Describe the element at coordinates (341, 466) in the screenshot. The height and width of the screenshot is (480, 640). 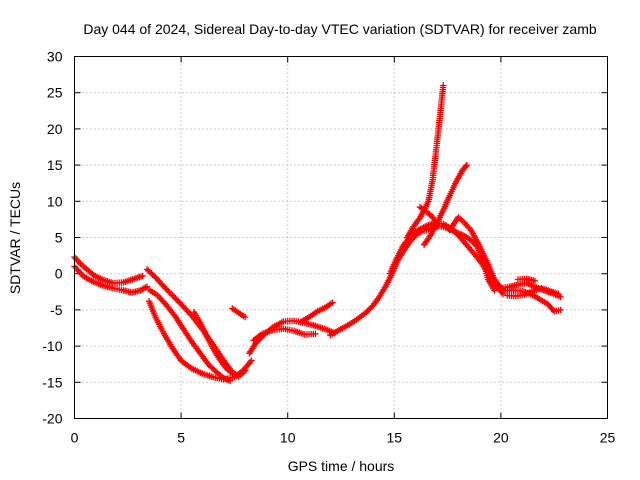
I see `x-axis-label: GPS time / hours` at that location.